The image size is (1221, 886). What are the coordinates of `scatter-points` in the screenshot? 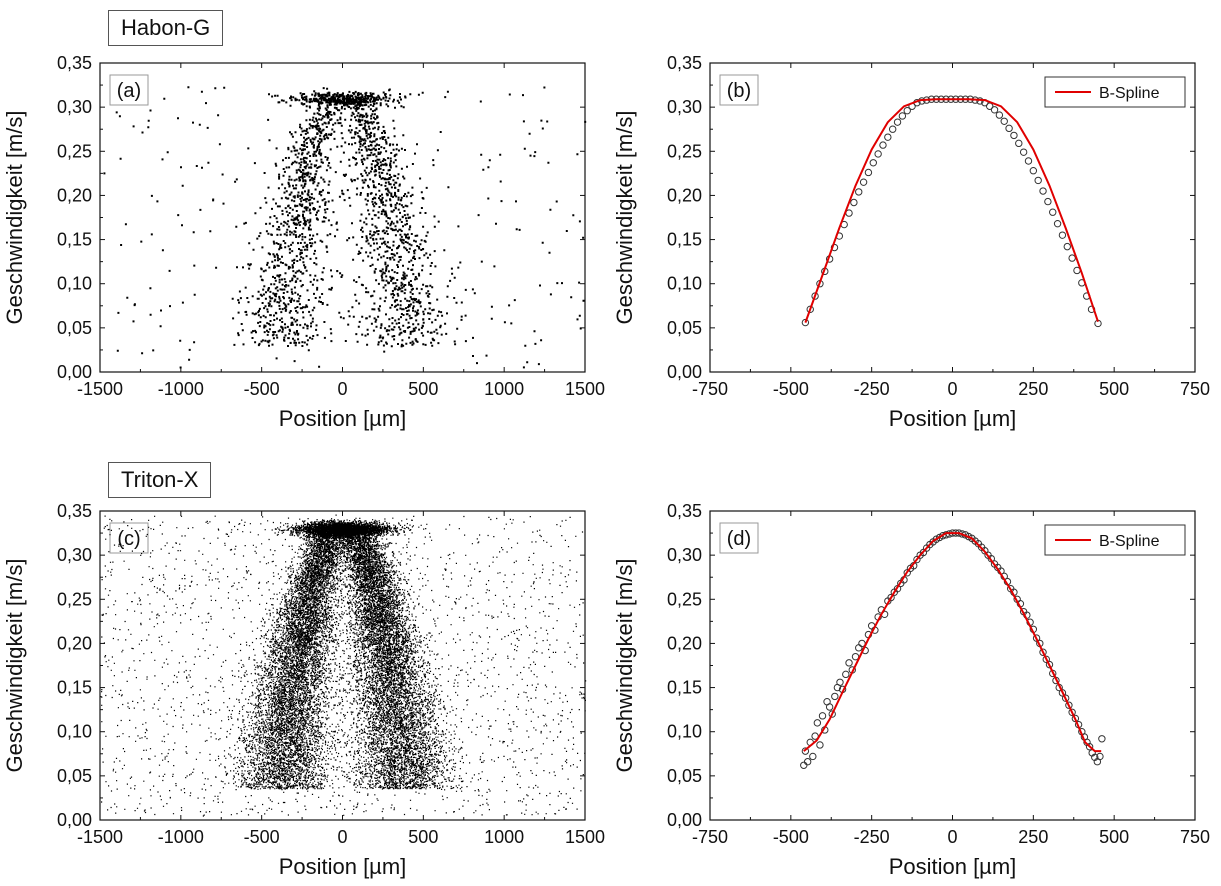 It's located at (345, 227).